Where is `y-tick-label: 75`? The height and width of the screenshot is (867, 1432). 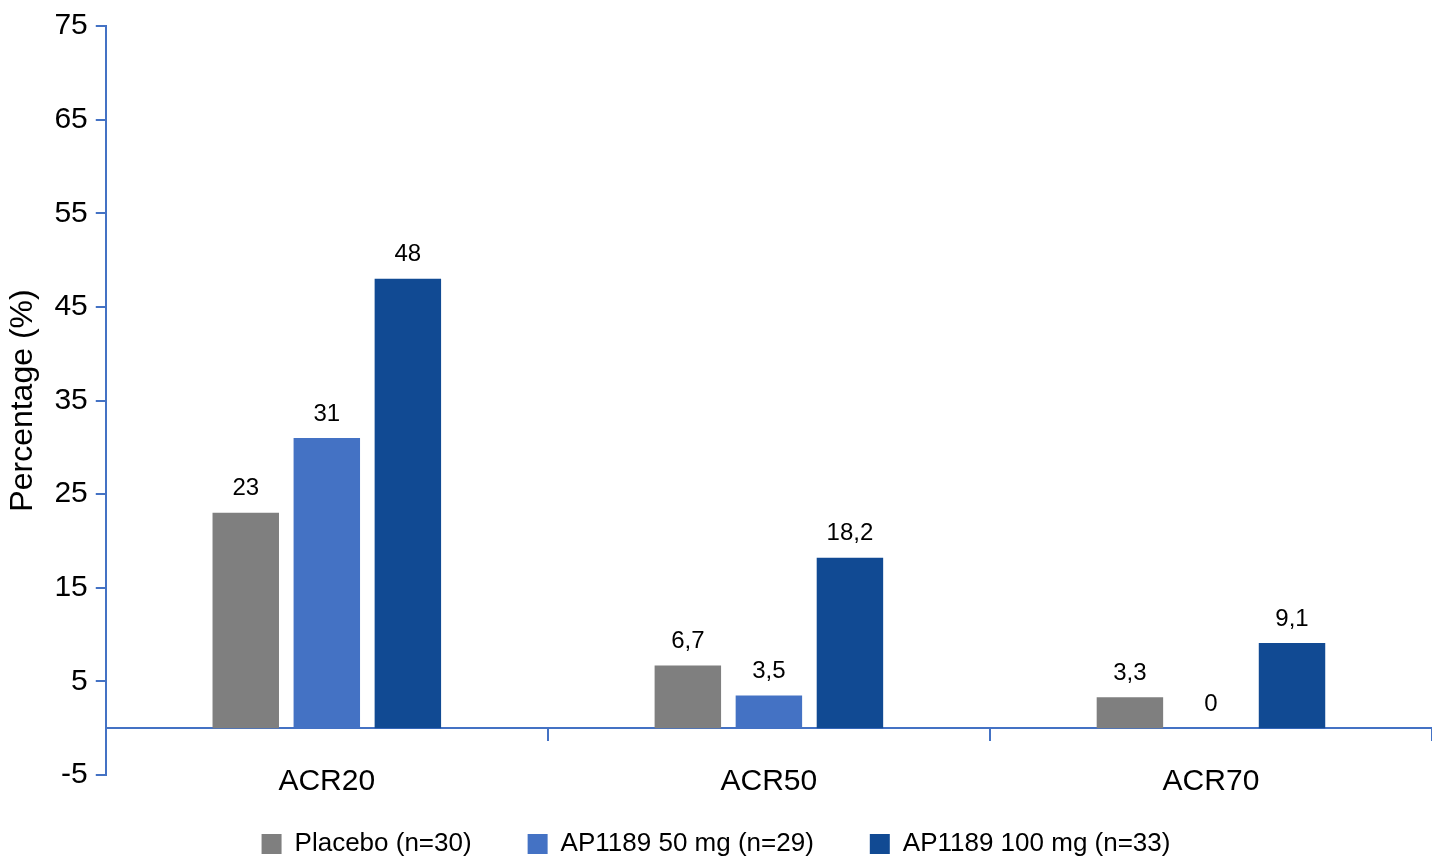 y-tick-label: 75 is located at coordinates (71, 24).